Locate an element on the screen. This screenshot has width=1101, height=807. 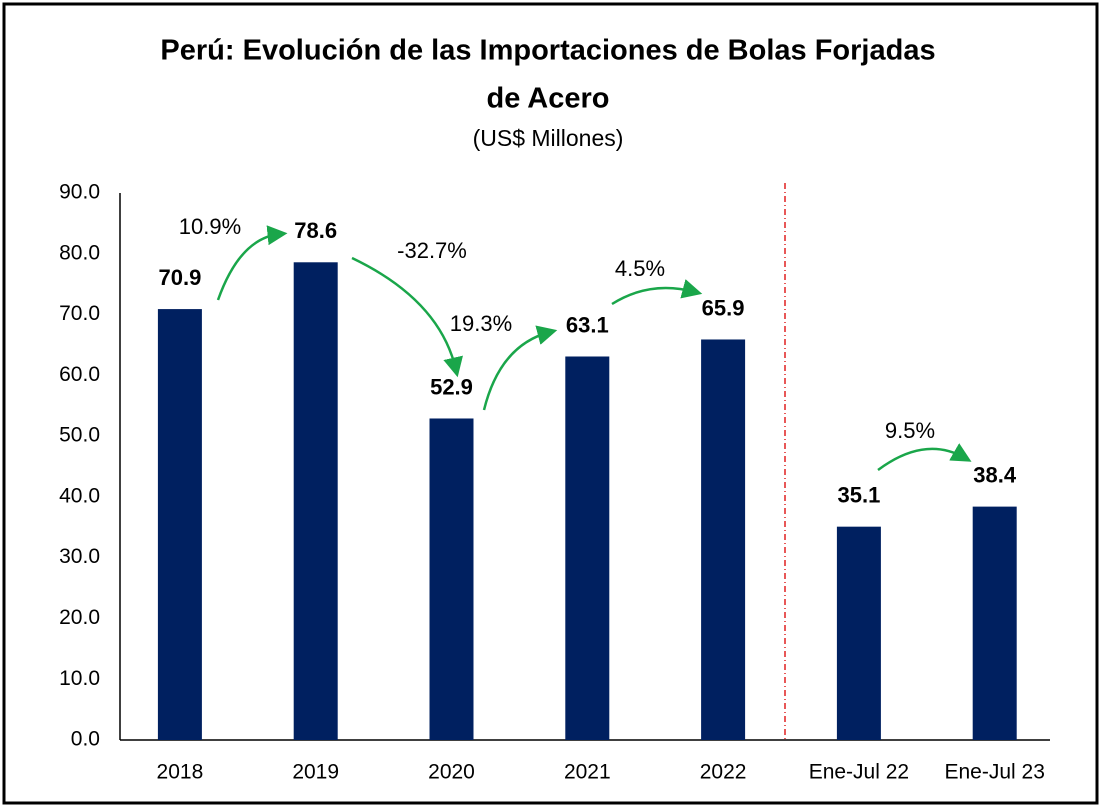
x-tick-label: 2021 is located at coordinates (587, 772).